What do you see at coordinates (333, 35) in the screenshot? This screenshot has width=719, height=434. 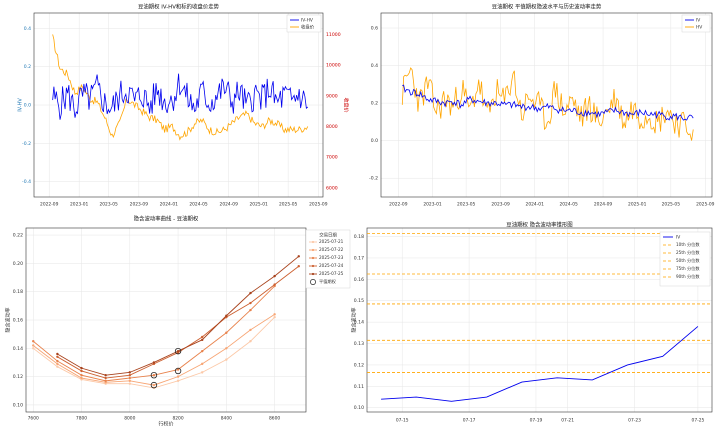 I see `chart1-y2tick-label: 11000` at bounding box center [333, 35].